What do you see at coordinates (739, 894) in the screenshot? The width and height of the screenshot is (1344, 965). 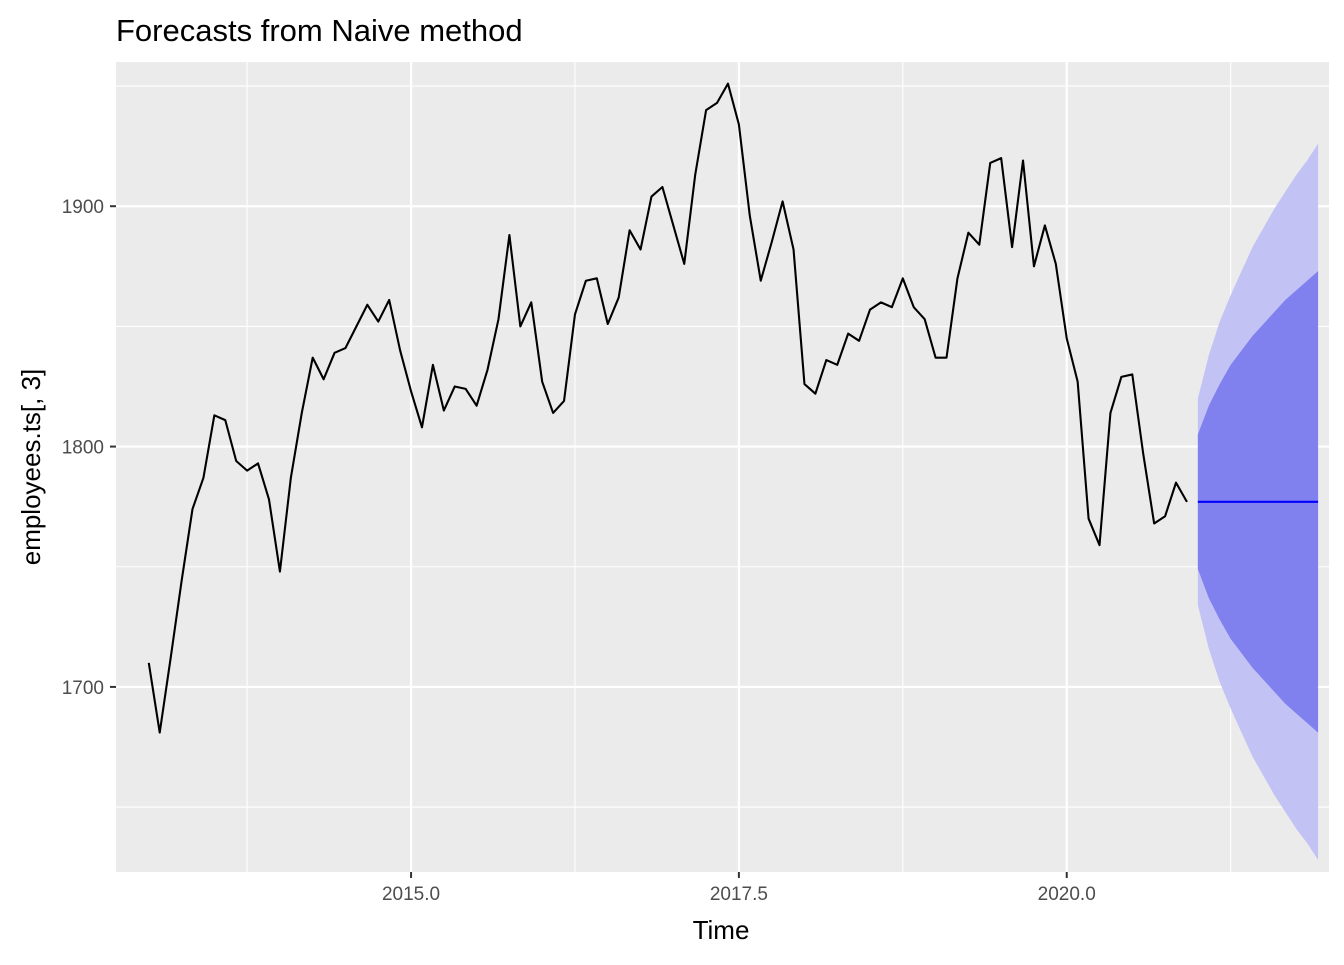 I see `x-tick-label: 2017.5` at bounding box center [739, 894].